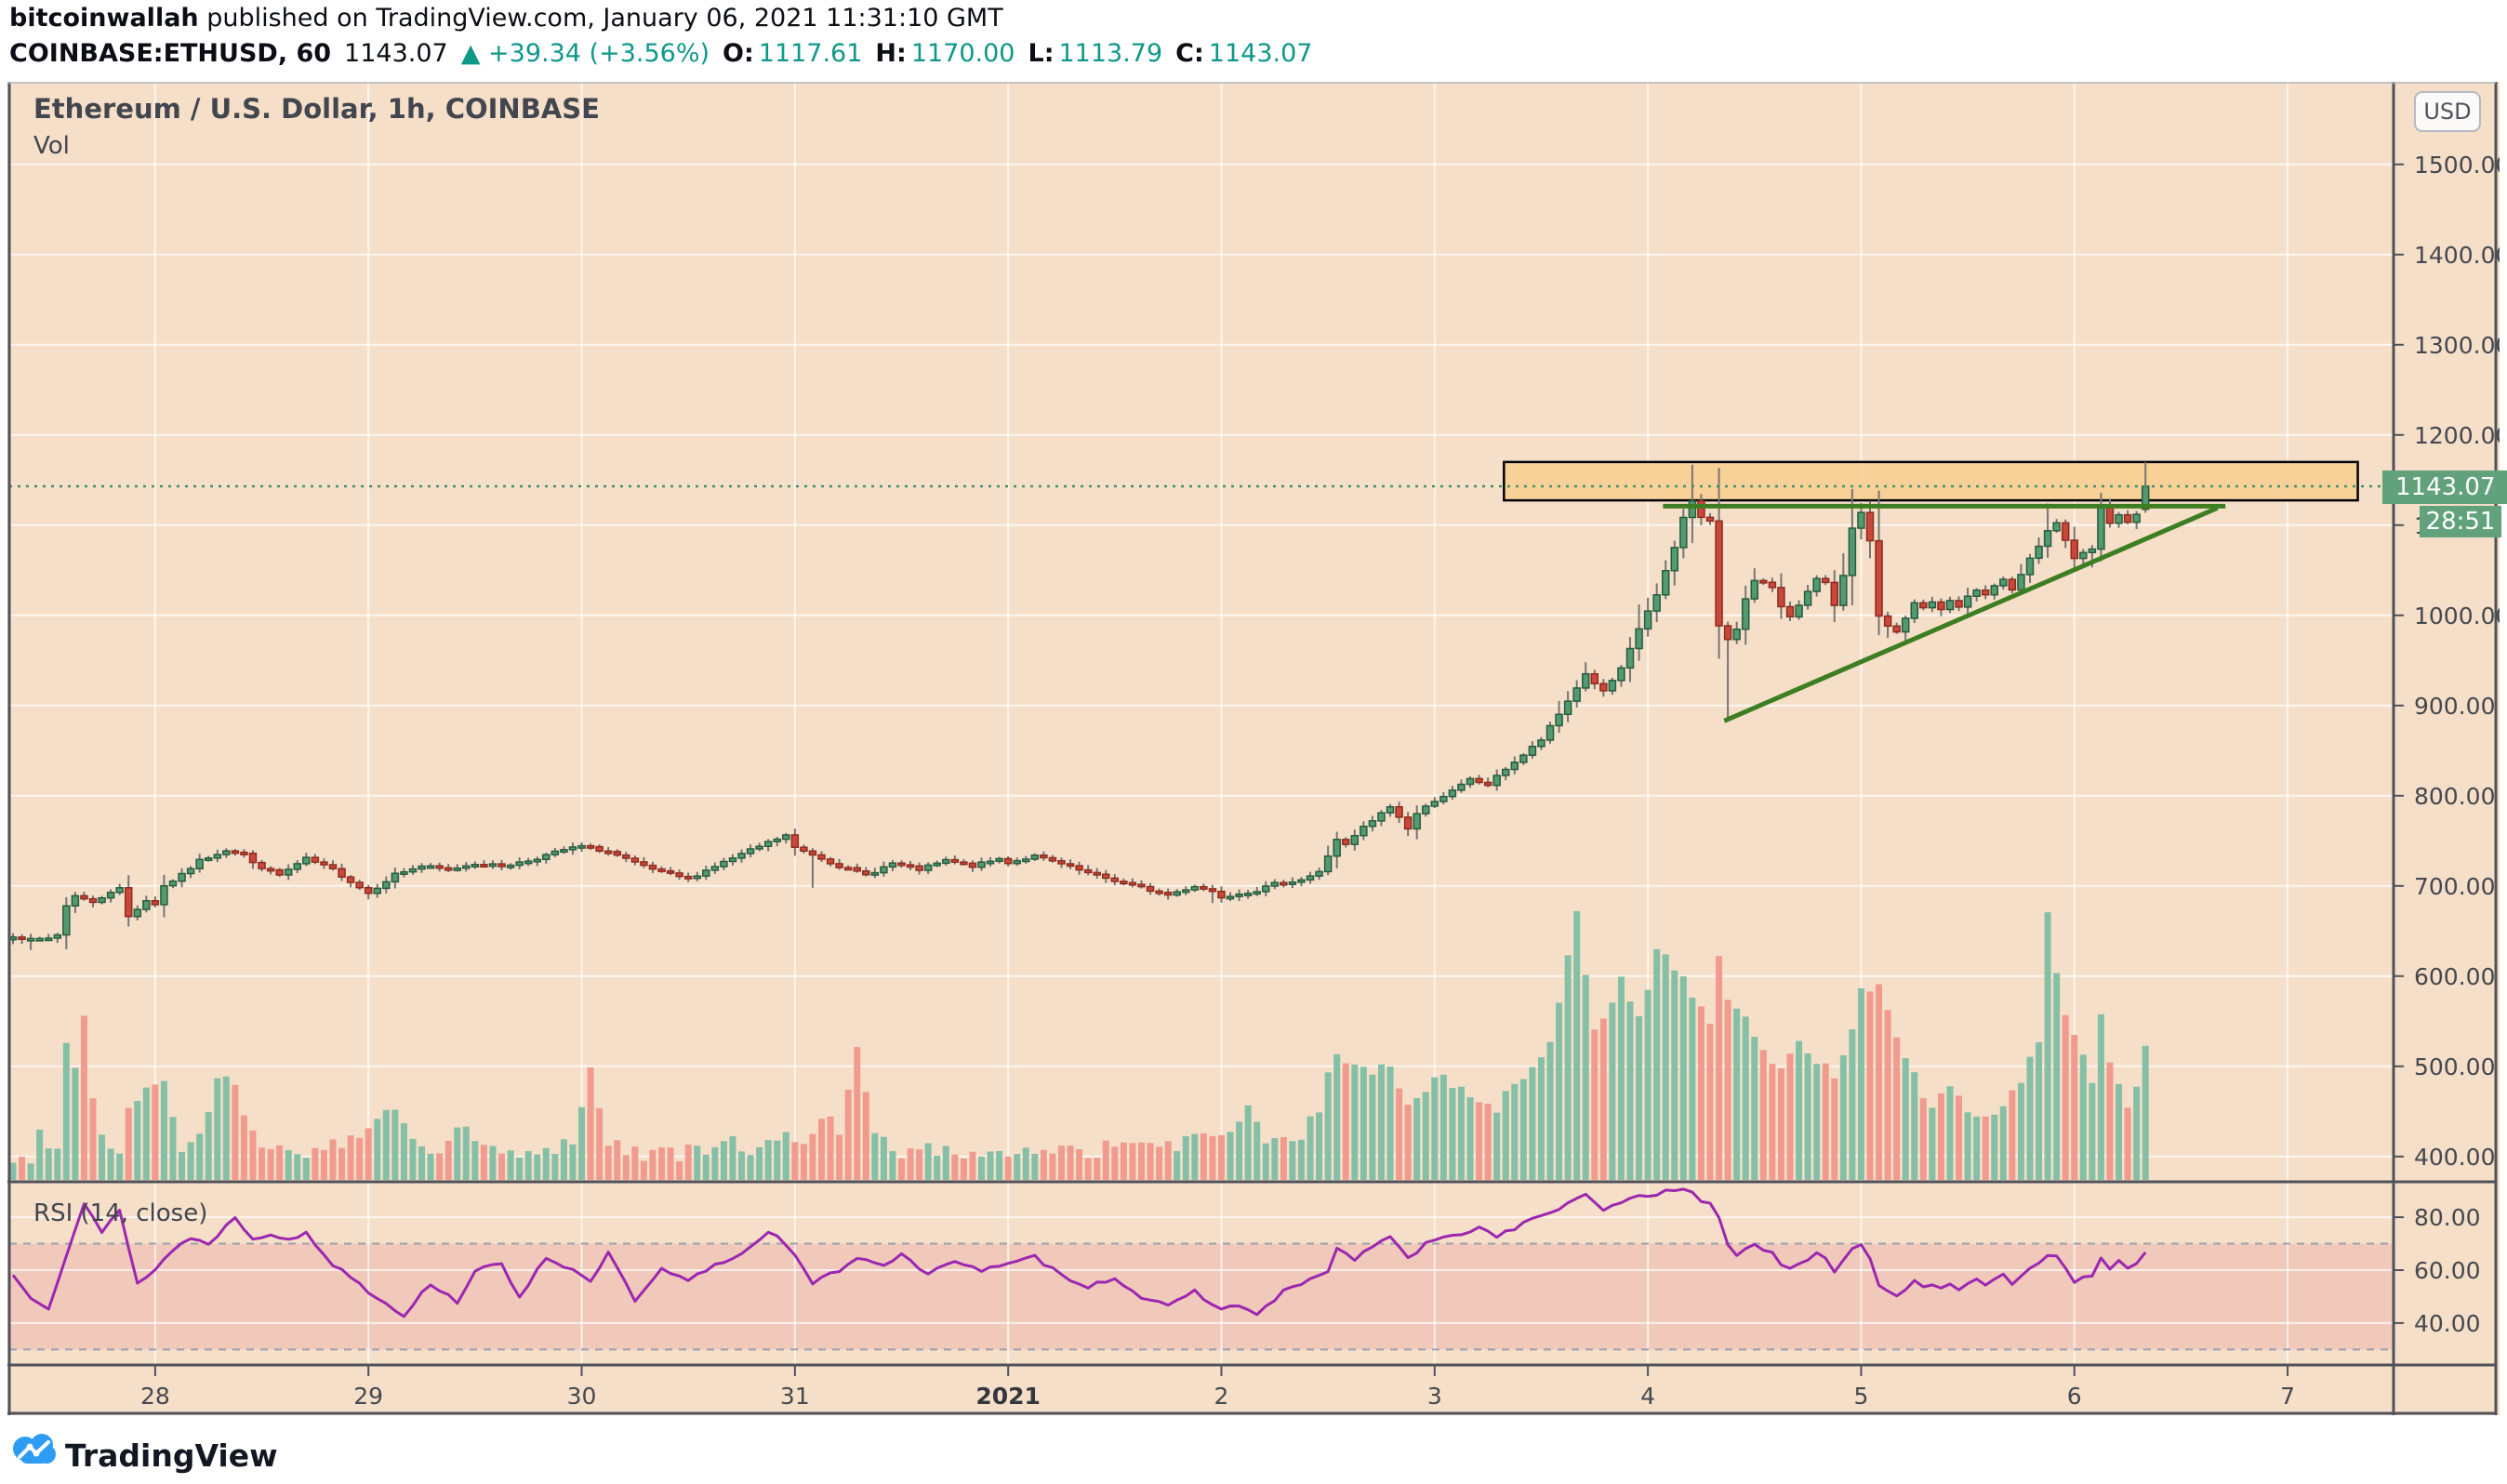  I want to click on price-axis-label: 800.00, so click(2454, 796).